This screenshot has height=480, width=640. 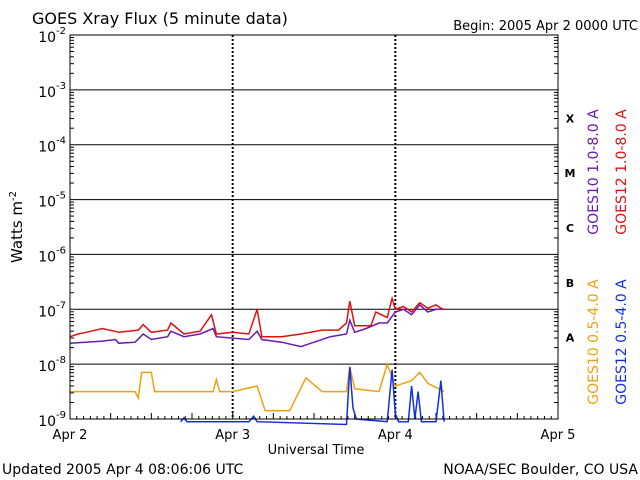 I want to click on begin-label: Begin: 2005 Apr 2 0000 UTC, so click(x=545, y=26).